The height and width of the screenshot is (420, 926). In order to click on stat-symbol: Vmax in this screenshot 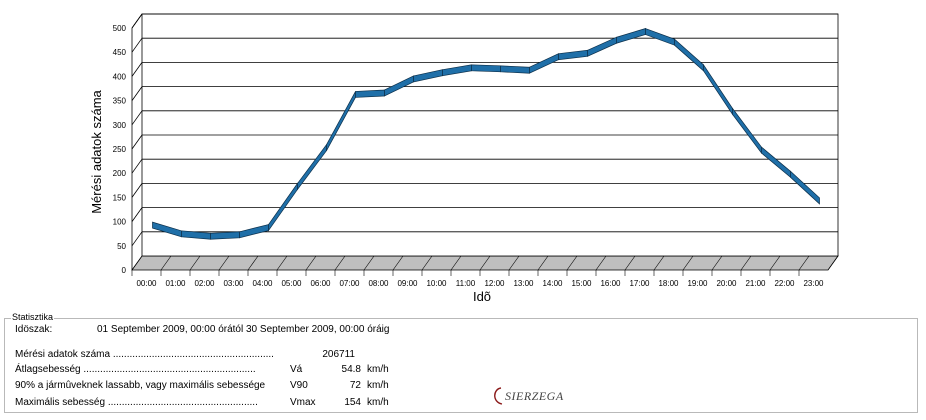, I will do `click(303, 402)`.